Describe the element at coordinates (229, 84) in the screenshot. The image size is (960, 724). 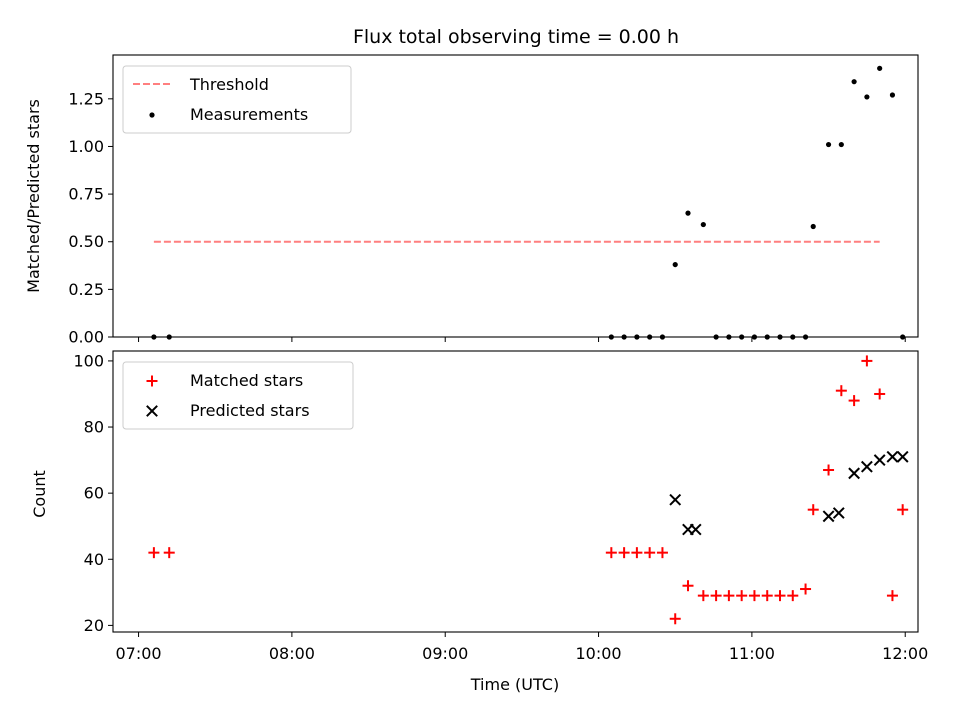
I see `legend-threshold-label: Threshold` at that location.